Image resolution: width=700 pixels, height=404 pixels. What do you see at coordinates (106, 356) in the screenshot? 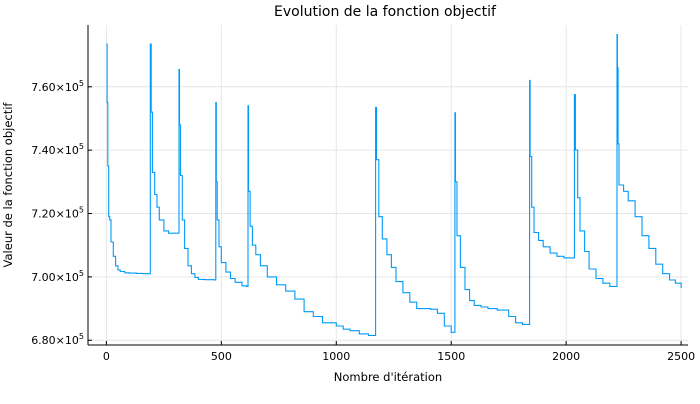
I see `x-tick-label: 0` at bounding box center [106, 356].